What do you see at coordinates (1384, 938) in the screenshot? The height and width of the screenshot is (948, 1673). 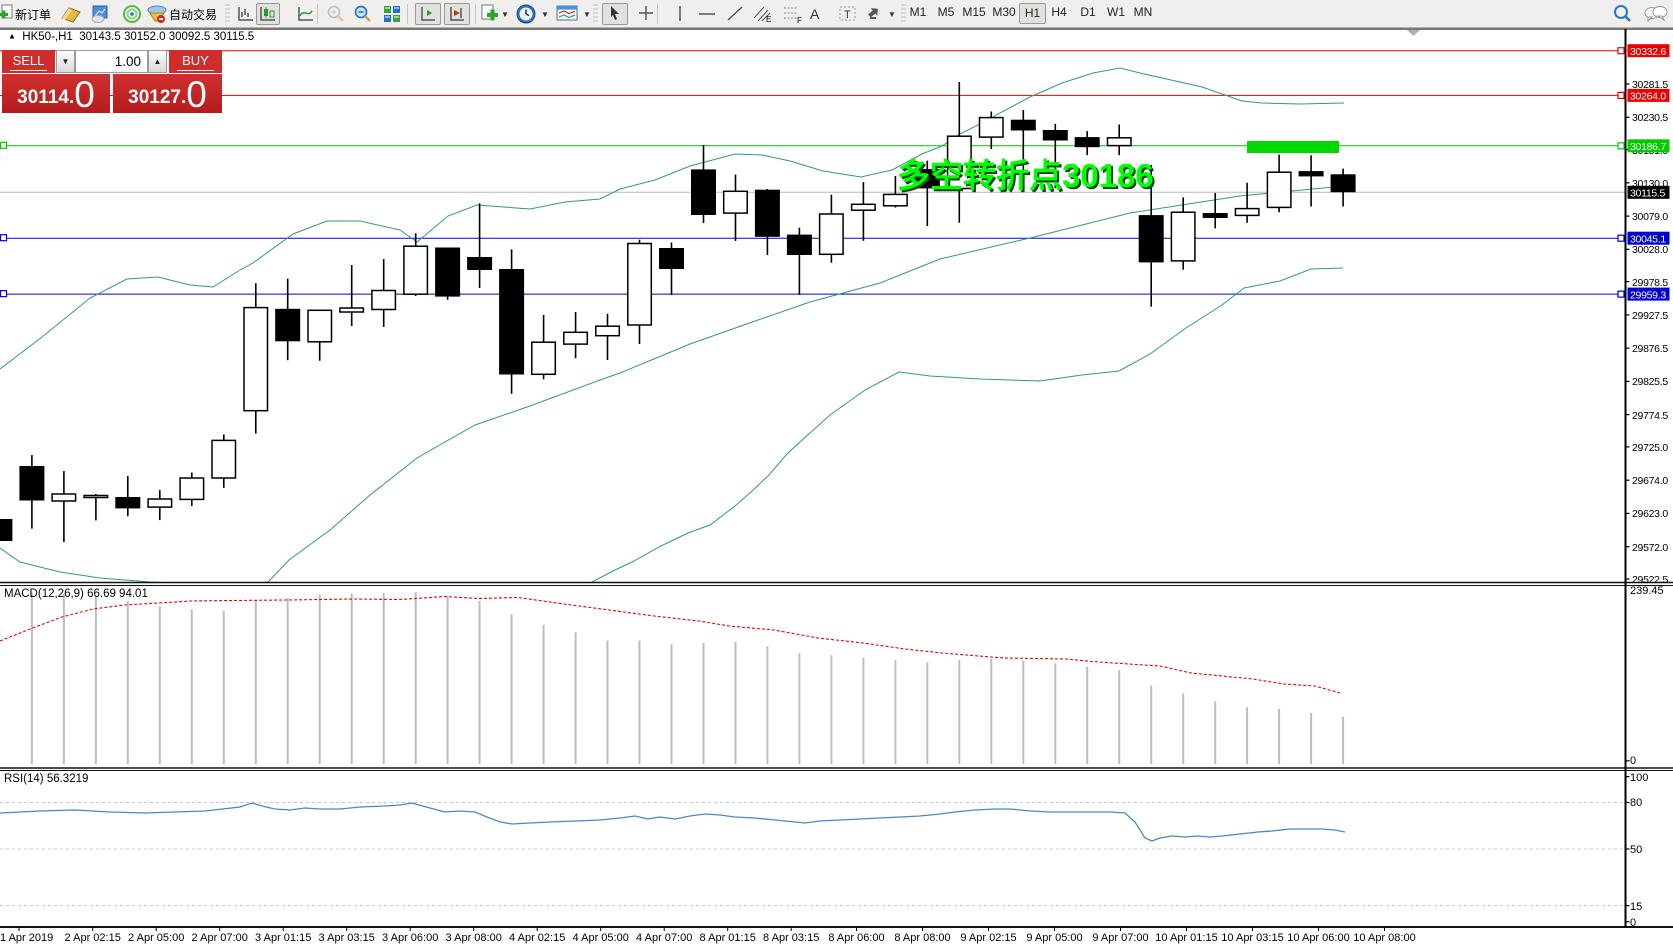 I see `svg-text: 10 Apr 08:00` at bounding box center [1384, 938].